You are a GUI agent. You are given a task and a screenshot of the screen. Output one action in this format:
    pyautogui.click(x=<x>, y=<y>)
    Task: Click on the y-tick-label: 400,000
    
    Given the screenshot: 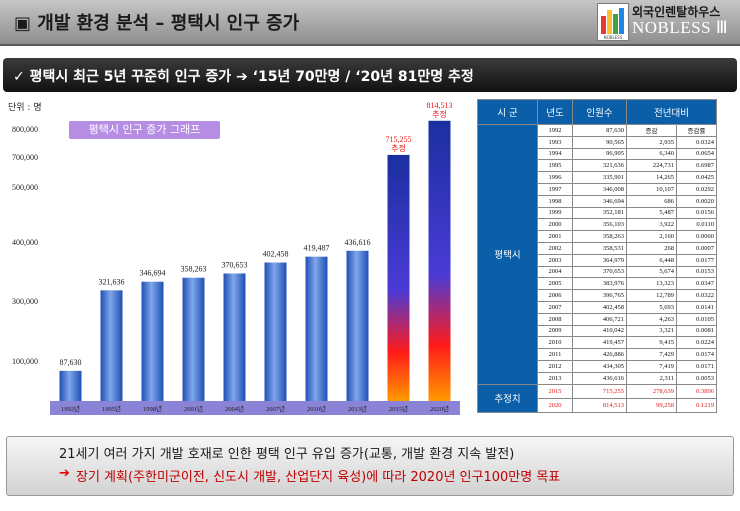 What is the action you would take?
    pyautogui.click(x=25, y=242)
    